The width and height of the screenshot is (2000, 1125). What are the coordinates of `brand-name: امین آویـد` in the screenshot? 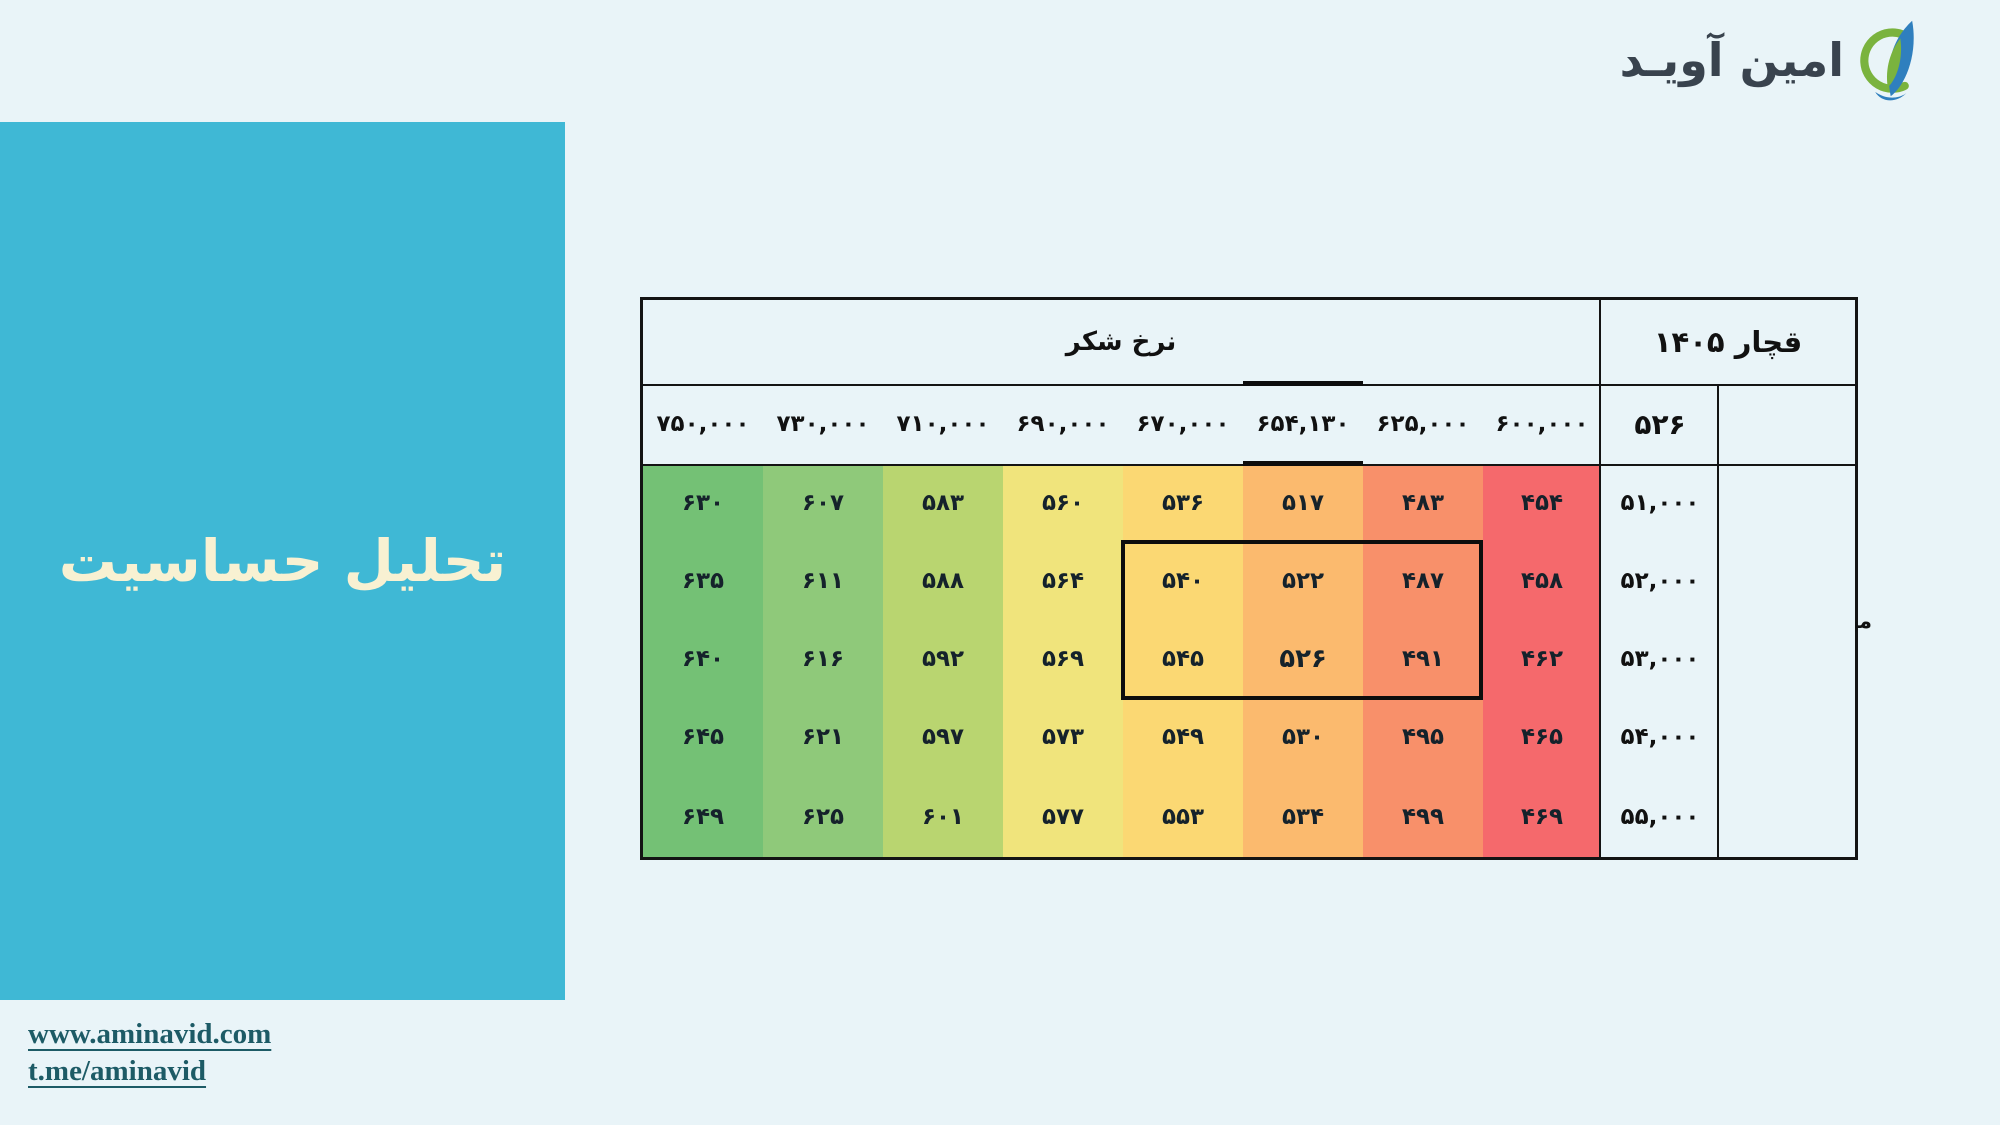 It's located at (1731, 60).